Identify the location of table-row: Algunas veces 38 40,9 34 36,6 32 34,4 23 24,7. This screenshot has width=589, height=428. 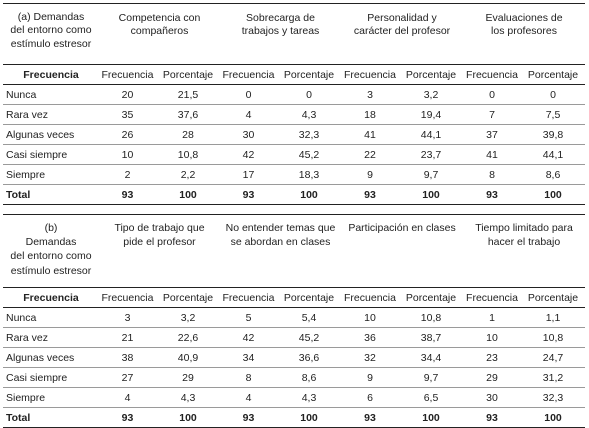
(294, 357).